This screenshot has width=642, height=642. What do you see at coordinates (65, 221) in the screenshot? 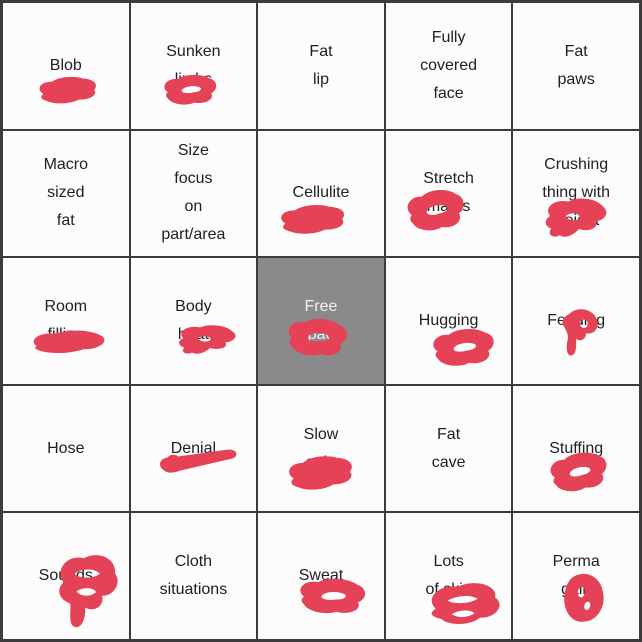
I see `cell-label-line: fat` at bounding box center [65, 221].